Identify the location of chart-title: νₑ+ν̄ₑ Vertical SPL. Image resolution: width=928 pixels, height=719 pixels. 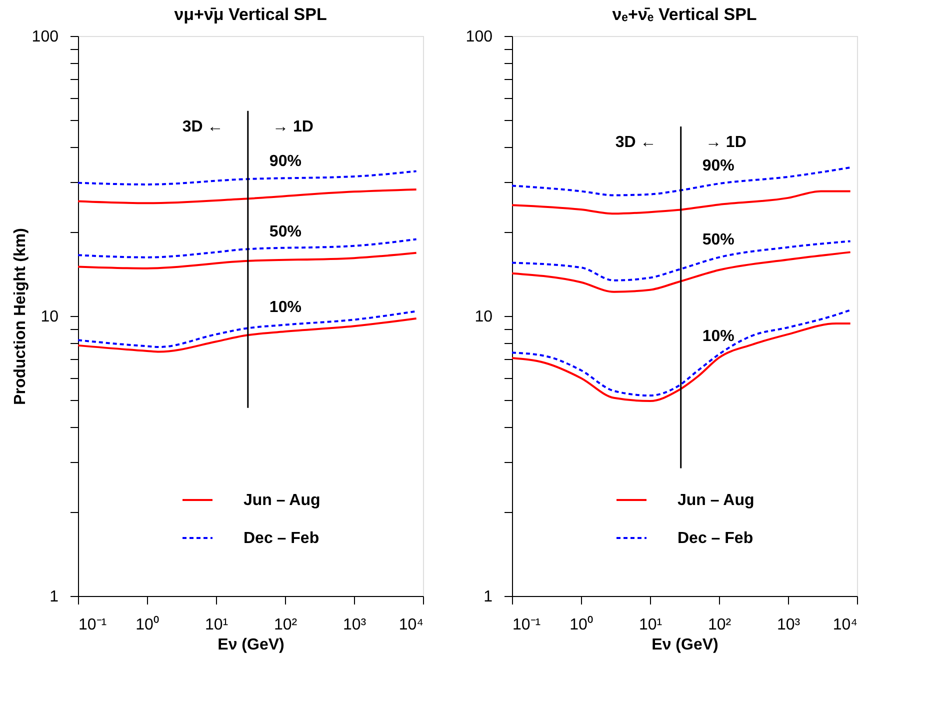
(684, 14).